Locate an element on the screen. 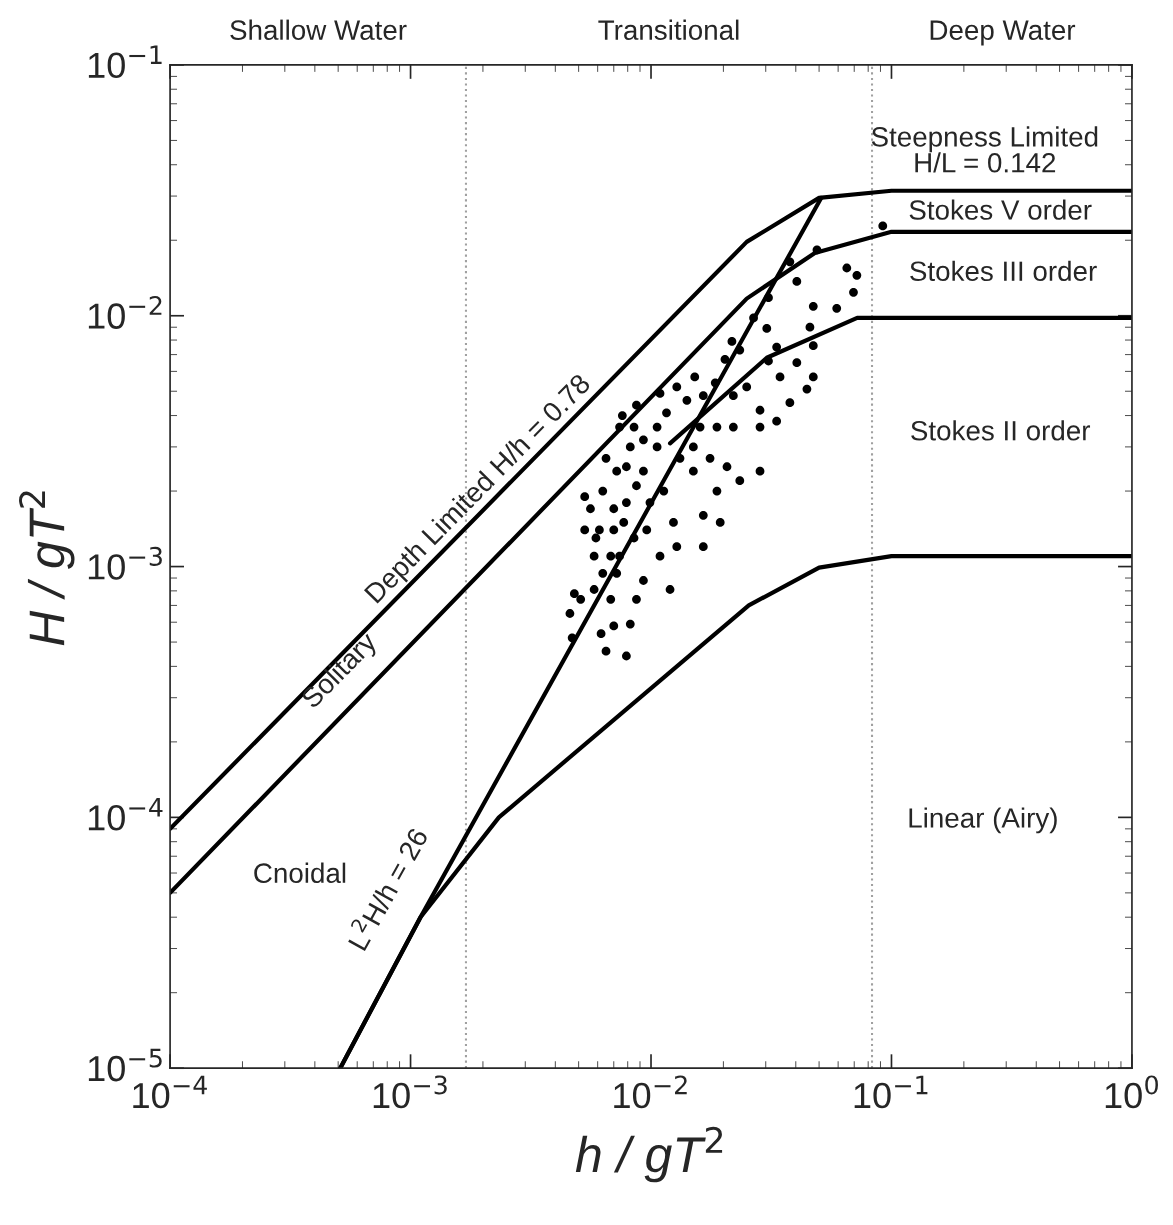 This screenshot has height=1225, width=1173. x-tick-label: 10$^{−1}$ is located at coordinates (891, 1092).